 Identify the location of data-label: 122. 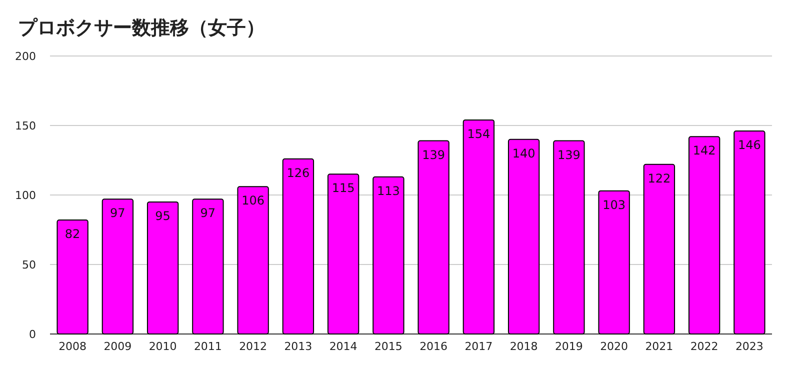
(659, 178).